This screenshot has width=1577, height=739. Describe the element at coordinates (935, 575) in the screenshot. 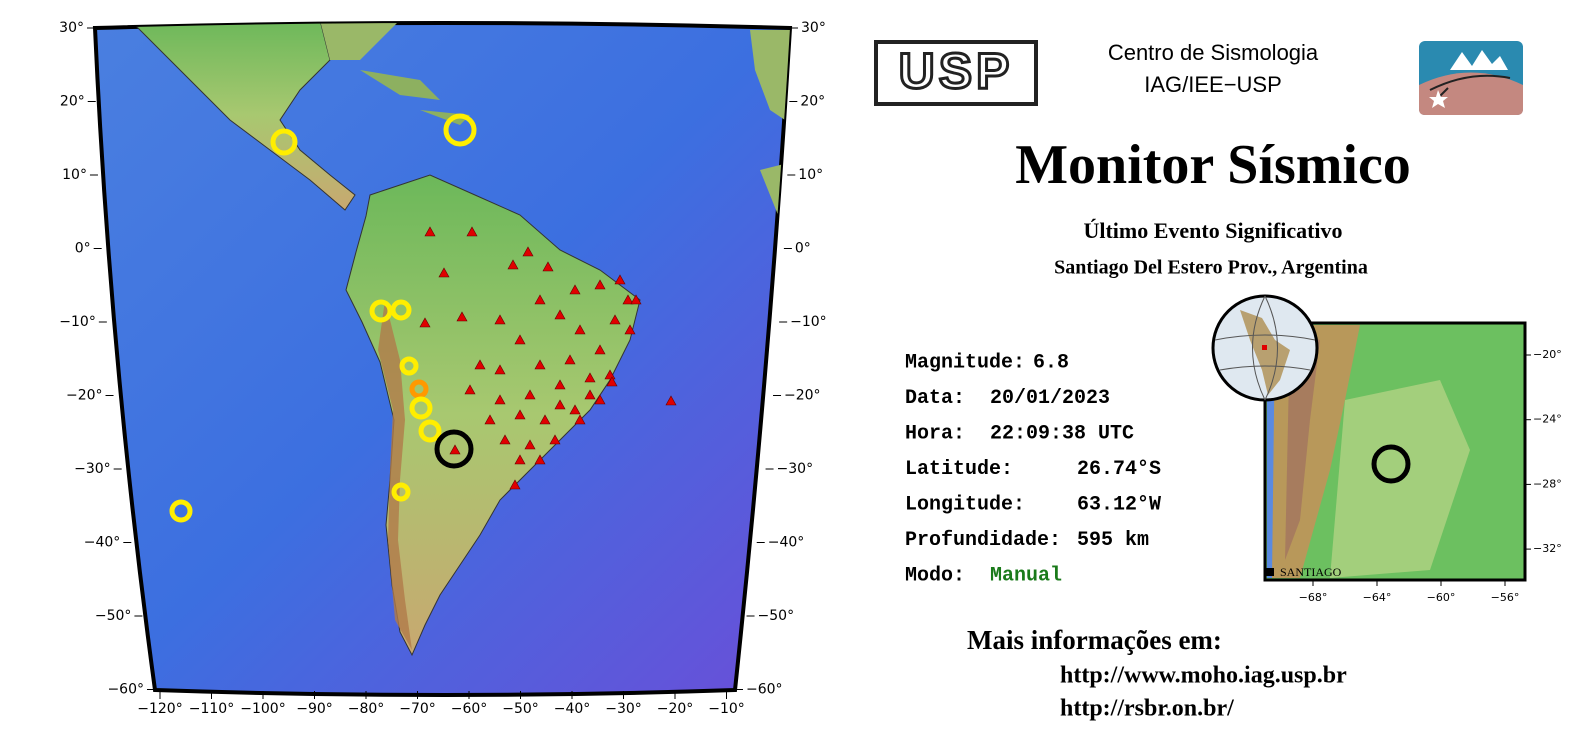

I see `field-label: Modo:` at that location.